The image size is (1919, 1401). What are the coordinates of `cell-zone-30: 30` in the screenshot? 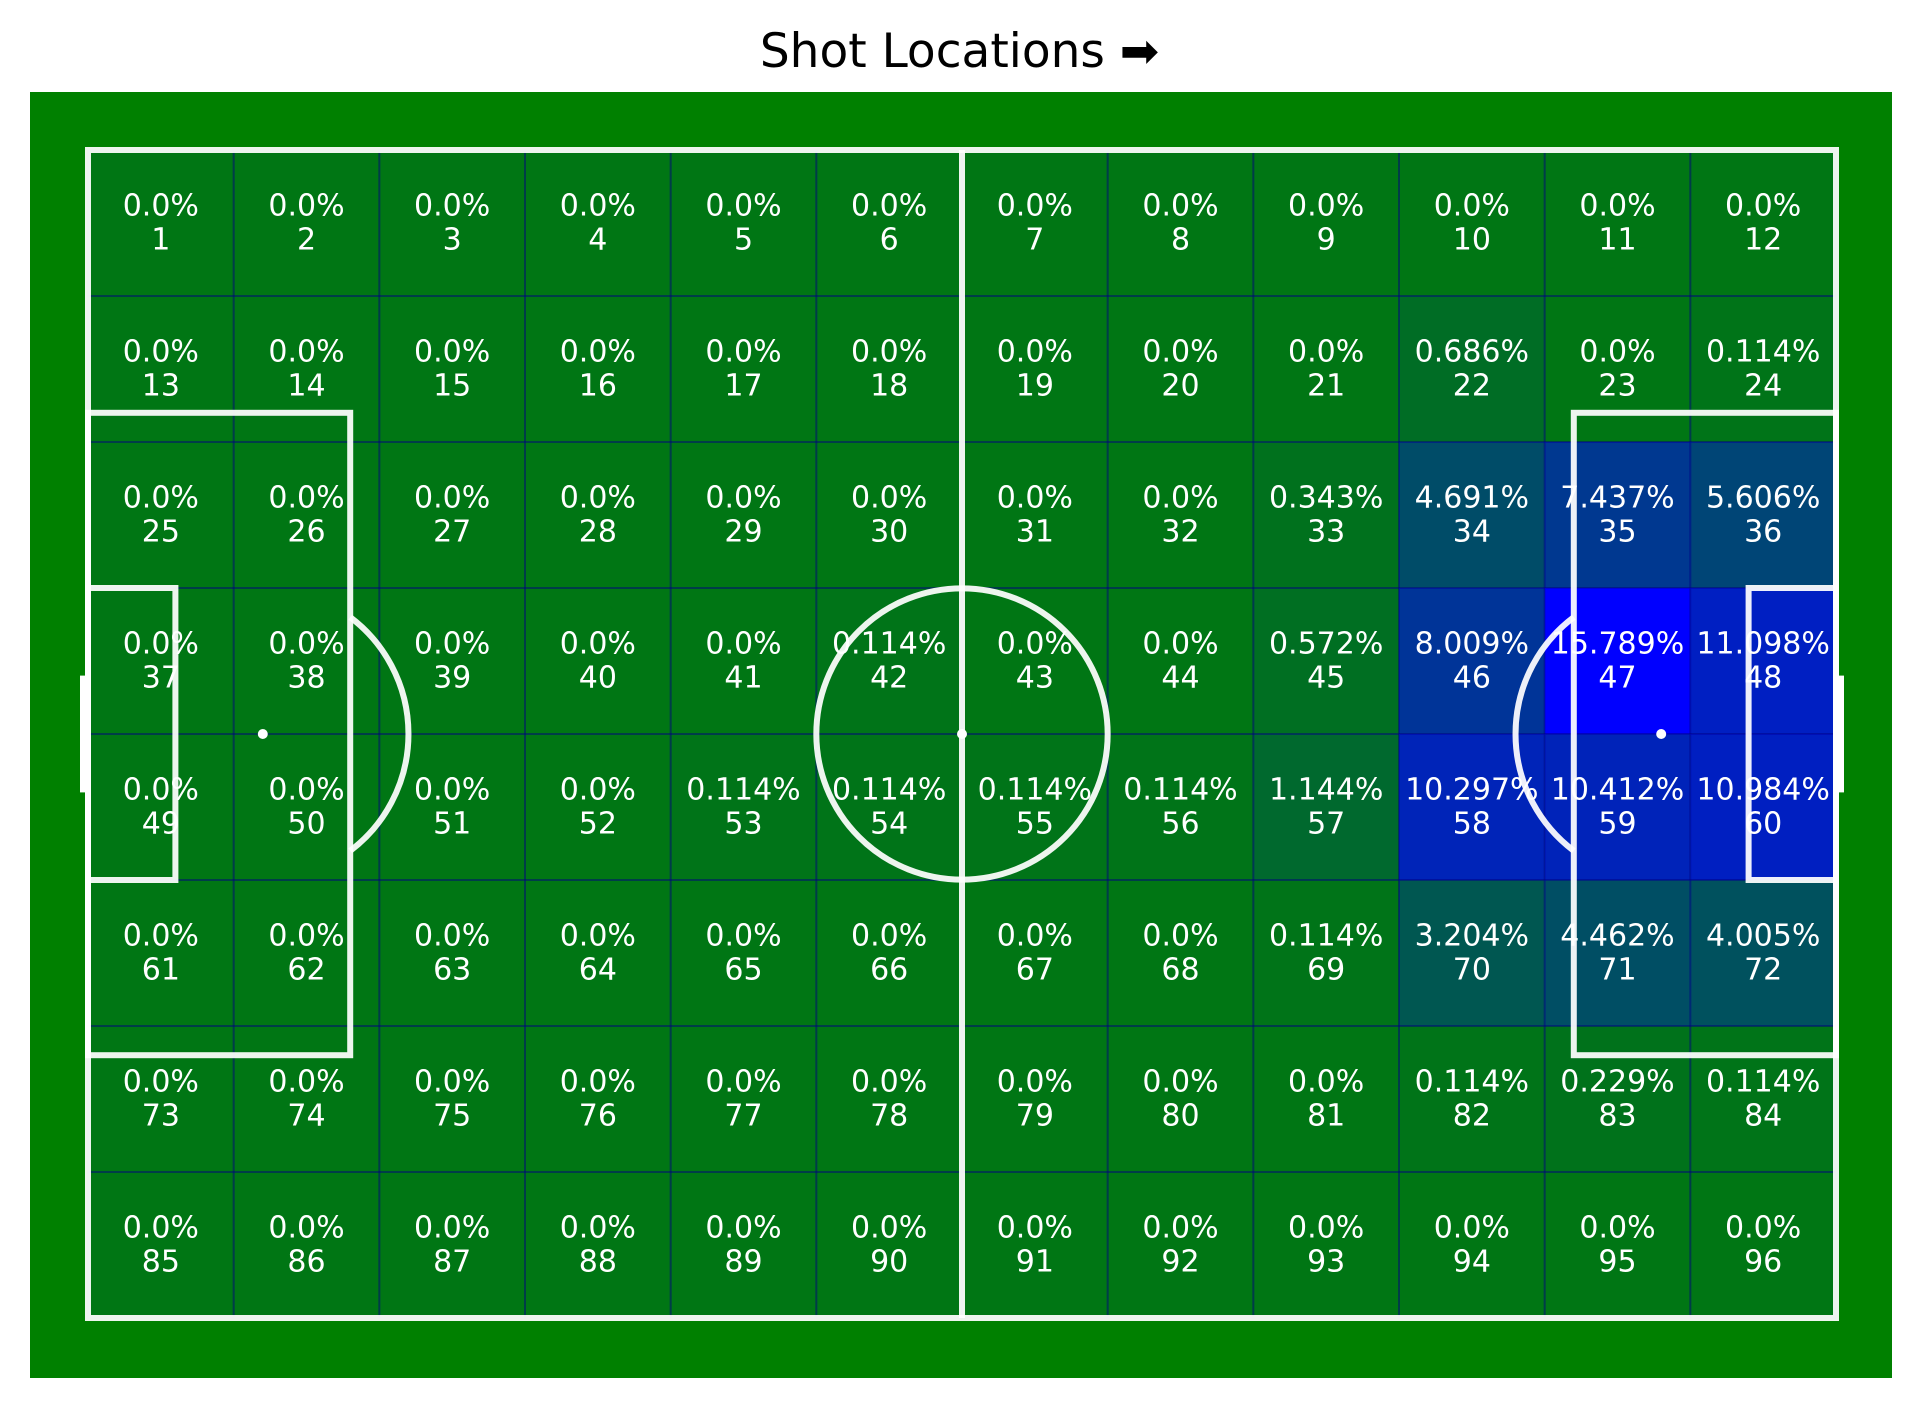 It's located at (889, 531).